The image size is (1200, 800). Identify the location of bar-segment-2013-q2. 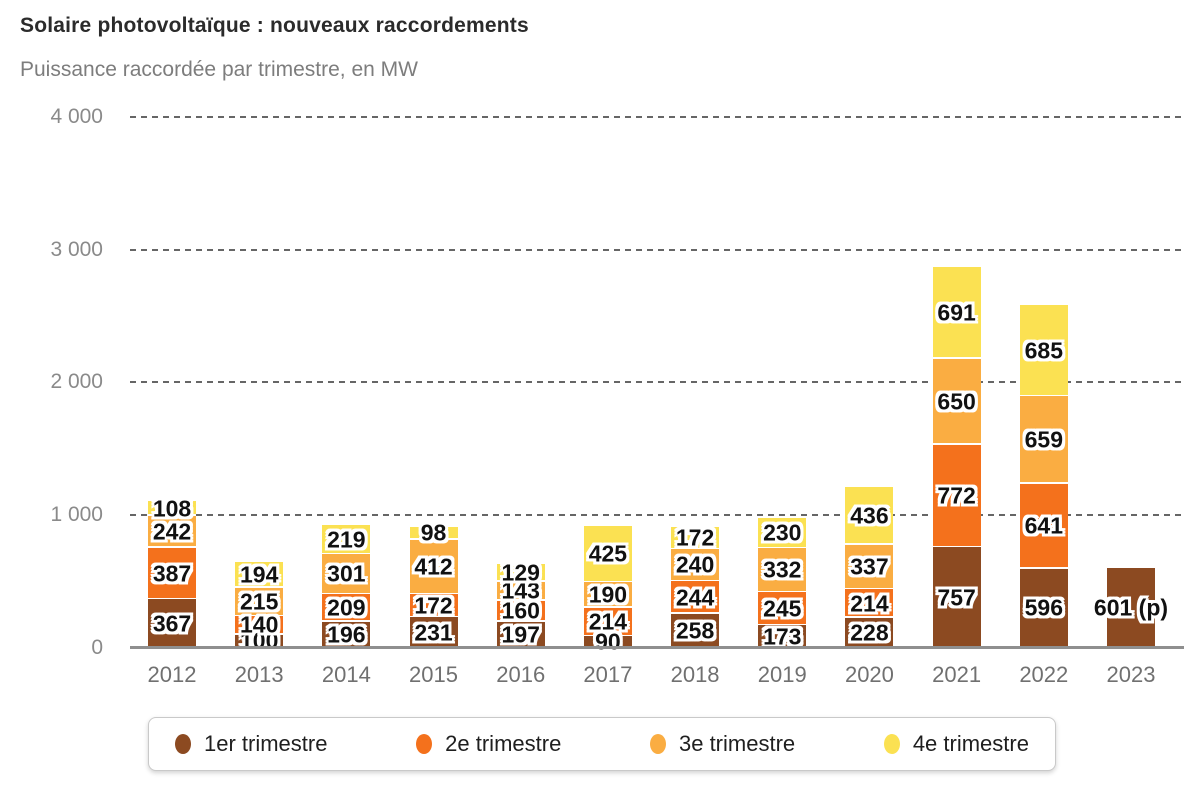
(259, 625).